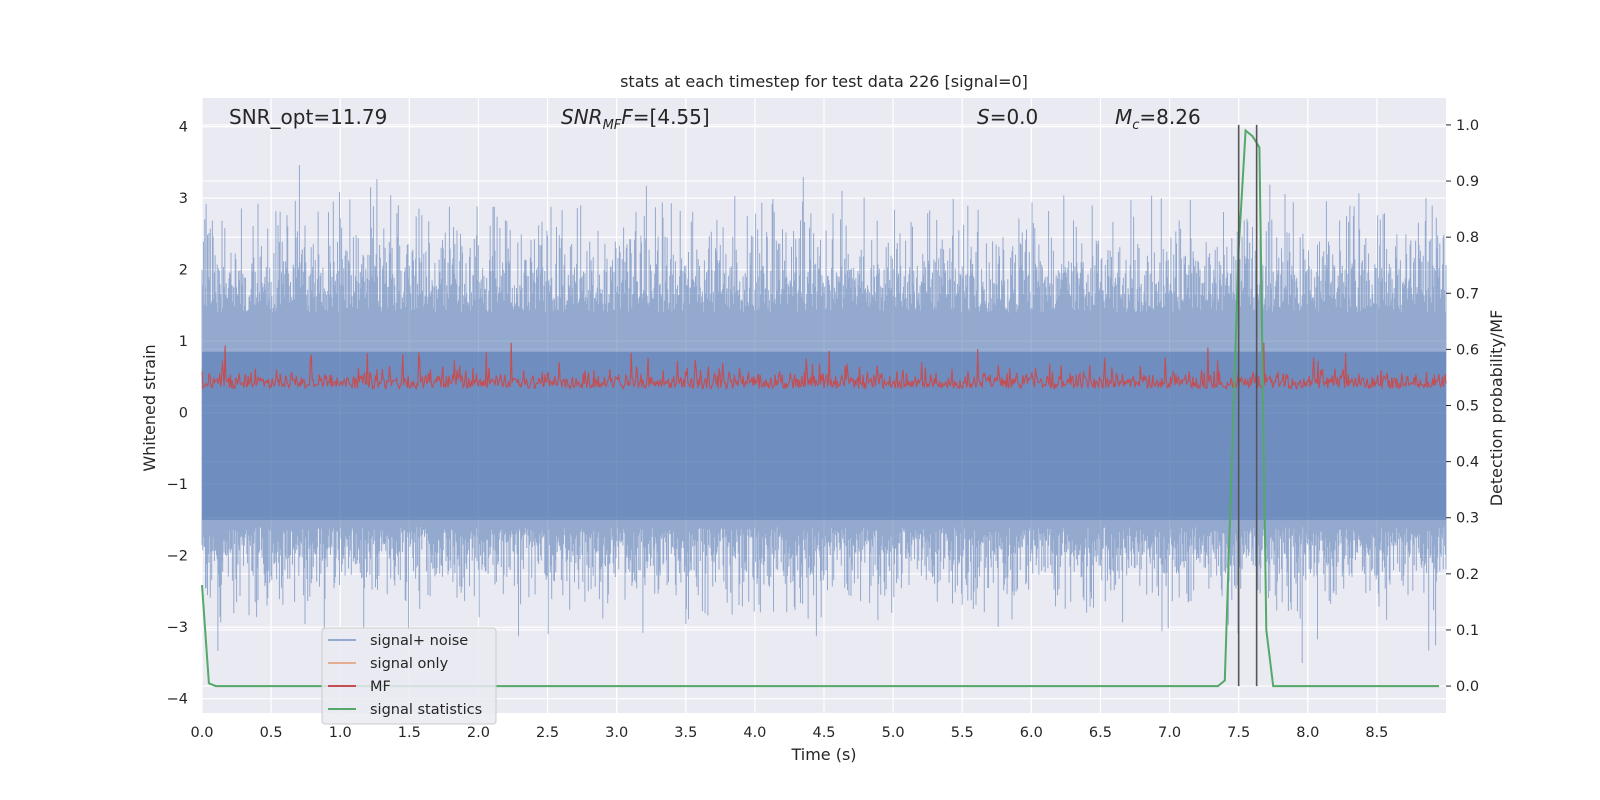 The image size is (1600, 800). Describe the element at coordinates (616, 733) in the screenshot. I see `x-tick-label: 3.0` at that location.